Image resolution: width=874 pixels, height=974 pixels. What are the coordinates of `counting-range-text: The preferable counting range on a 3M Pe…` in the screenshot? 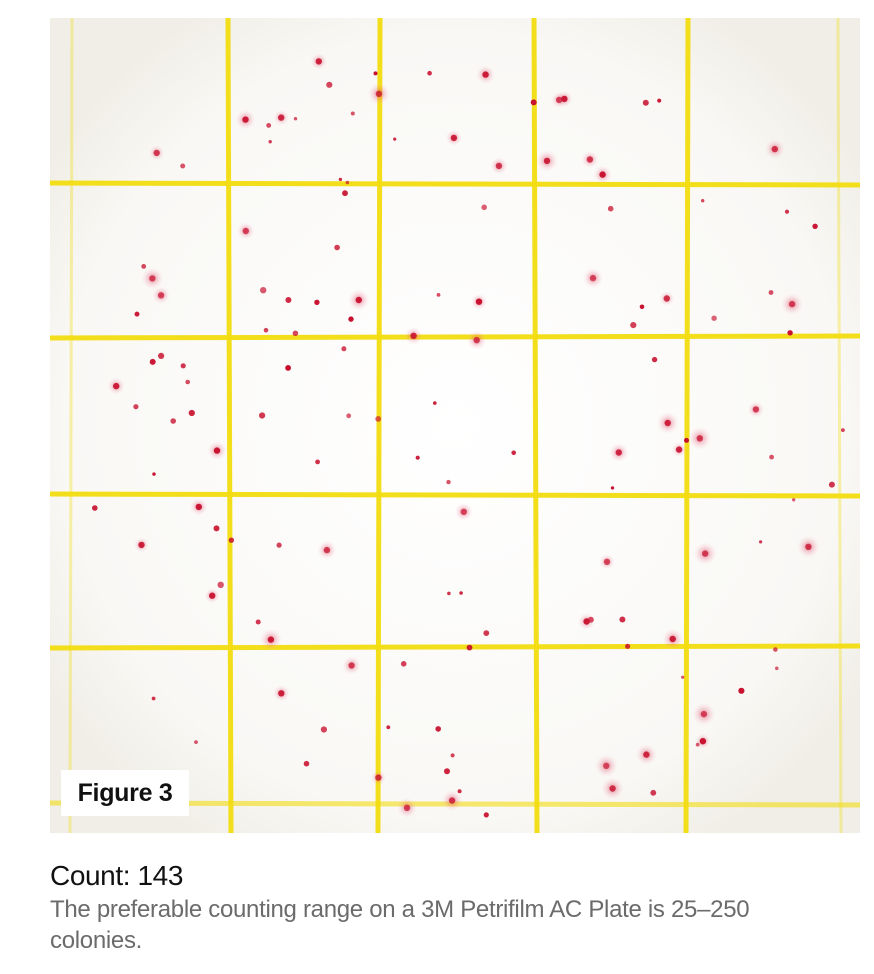 It's located at (400, 925).